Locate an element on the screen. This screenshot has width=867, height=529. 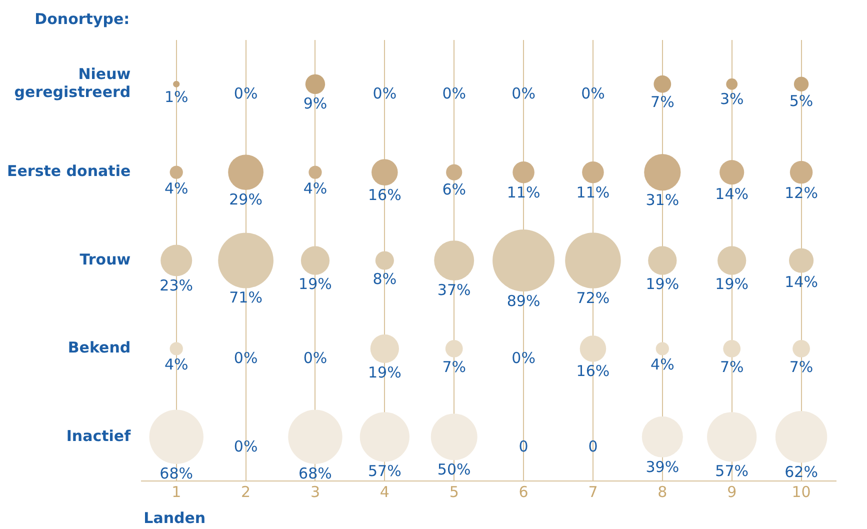
x-tick-label: 2 is located at coordinates (246, 491).